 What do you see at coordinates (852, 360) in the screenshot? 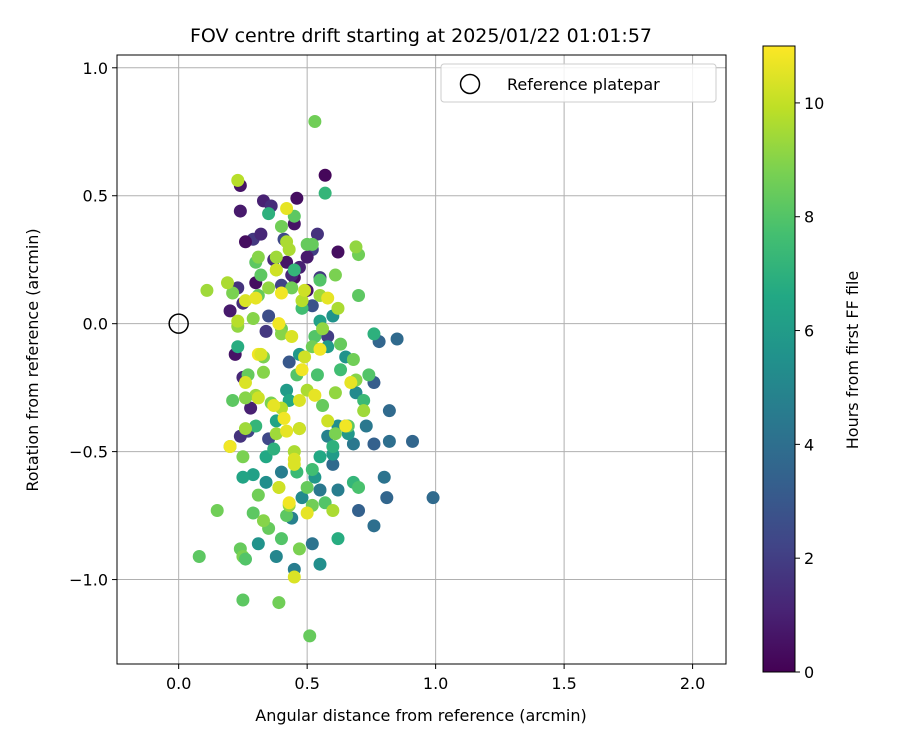
I see `colorbar-label: Hours from first FF file` at bounding box center [852, 360].